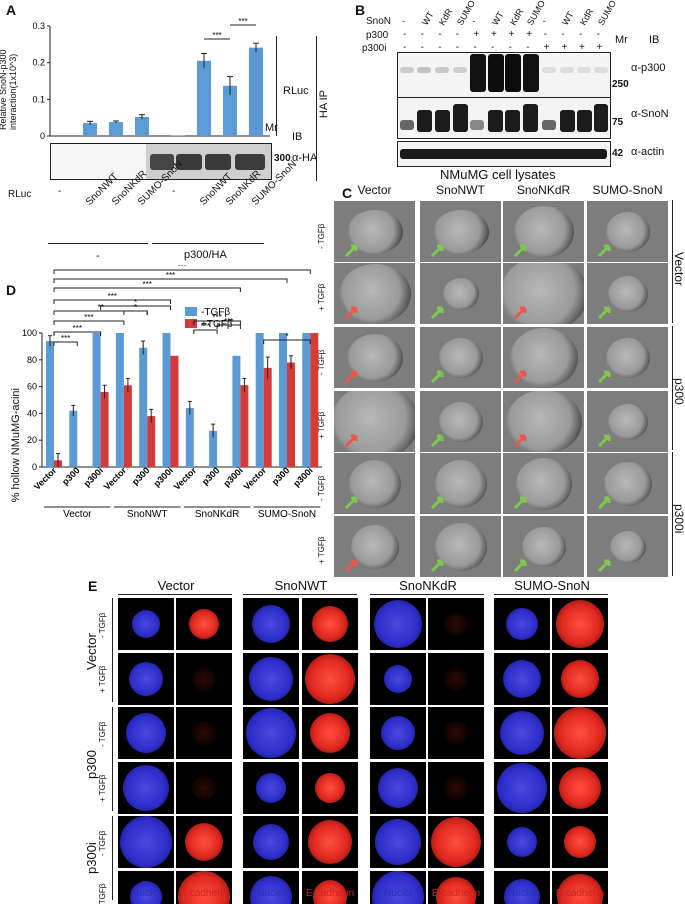 The height and width of the screenshot is (904, 685). I want to click on panel-a-group2: p300/HA, so click(205, 255).